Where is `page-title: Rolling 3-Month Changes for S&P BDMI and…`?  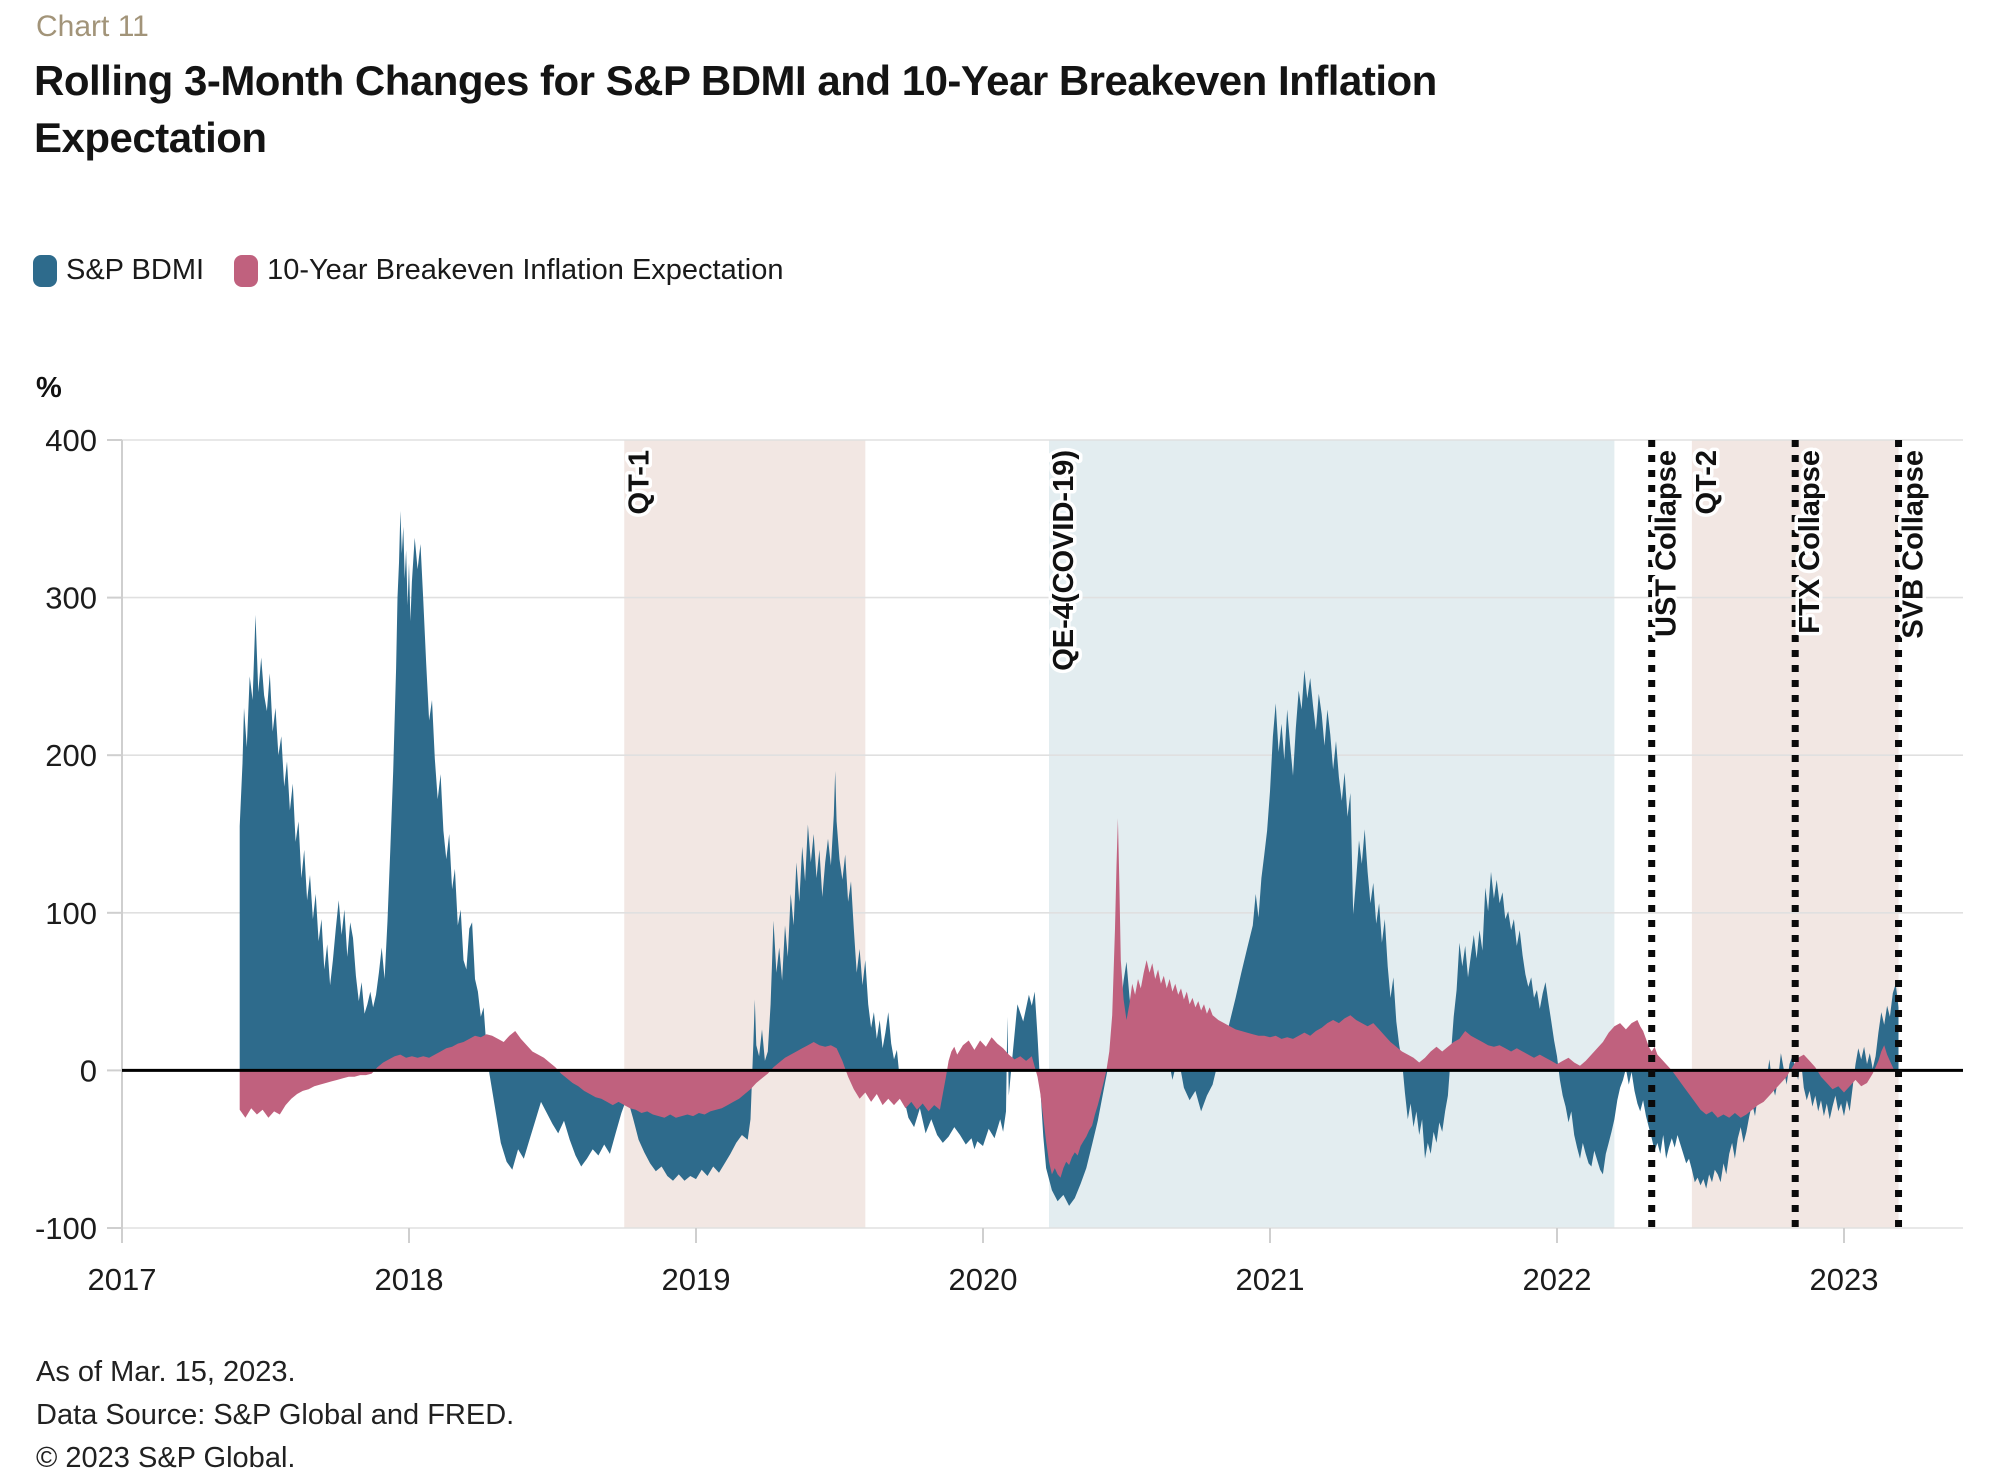 page-title: Rolling 3-Month Changes for S&P BDMI and… is located at coordinates (814, 109).